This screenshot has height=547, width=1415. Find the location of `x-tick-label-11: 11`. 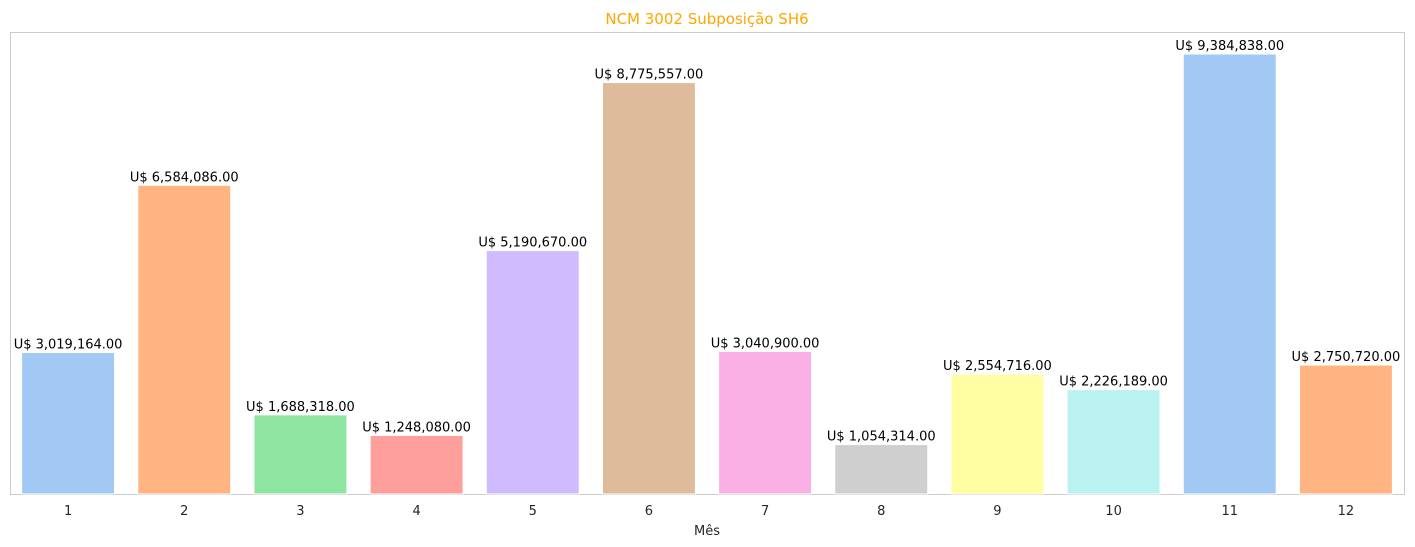

x-tick-label-11: 11 is located at coordinates (1229, 511).